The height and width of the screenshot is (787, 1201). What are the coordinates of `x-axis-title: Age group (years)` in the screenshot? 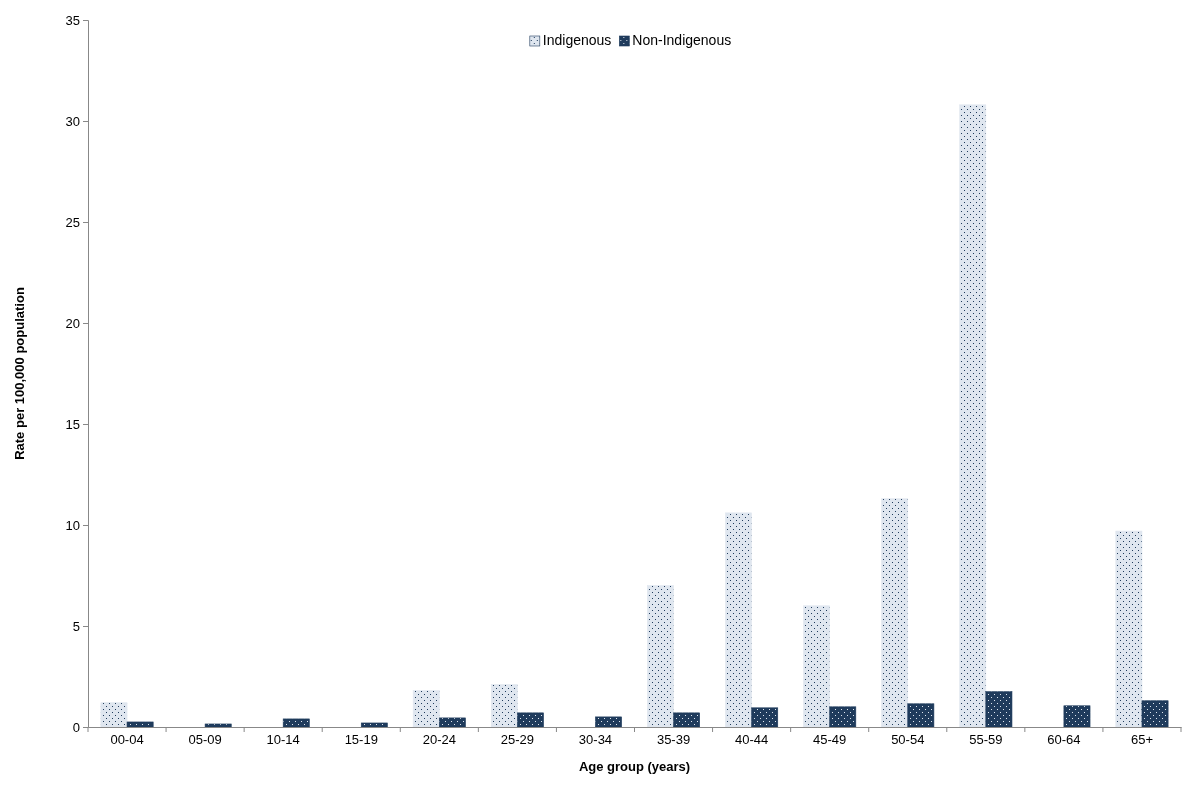 It's located at (634, 766).